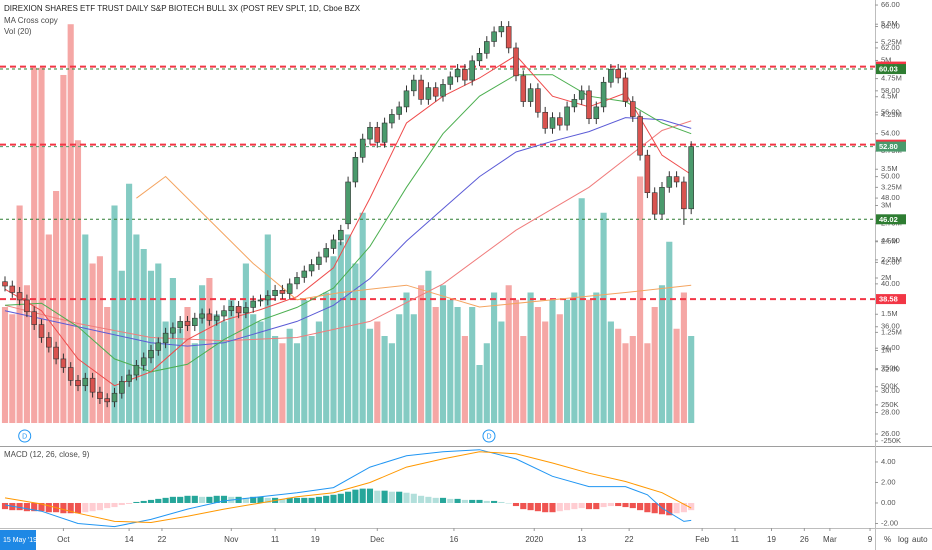 The image size is (932, 550). What do you see at coordinates (890, 326) in the screenshot?
I see `y-tick-label: 36.00` at bounding box center [890, 326].